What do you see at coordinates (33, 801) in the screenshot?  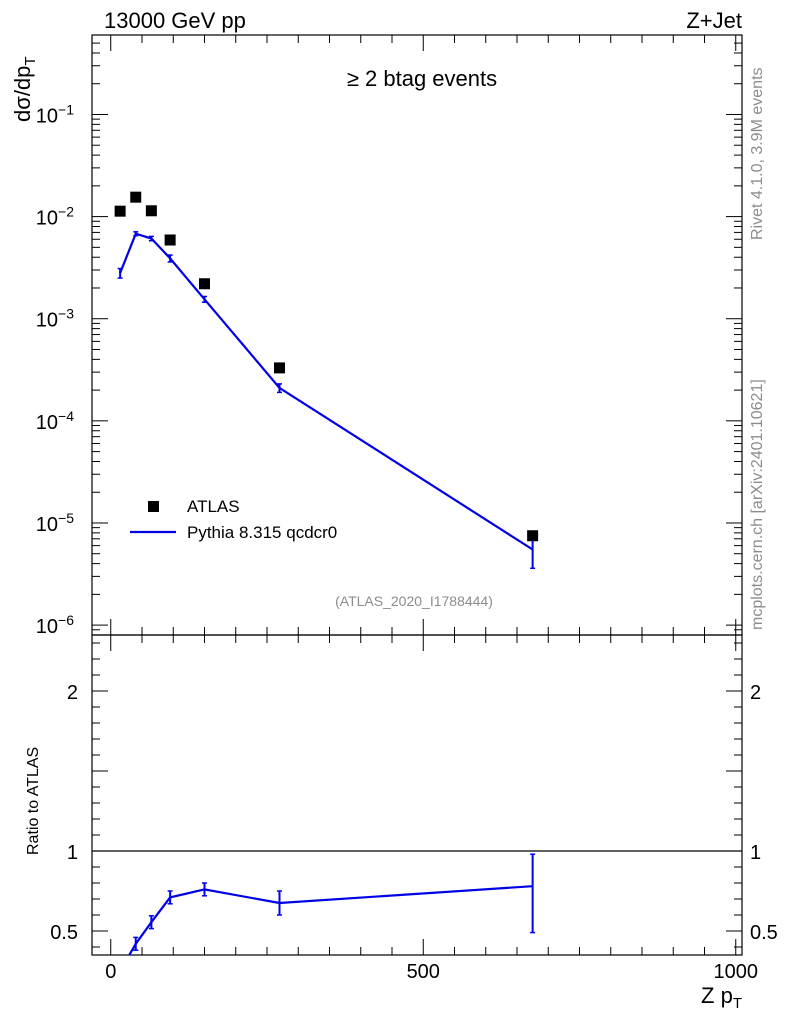 I see `ratio-ylabel: Ratio to ATLAS` at bounding box center [33, 801].